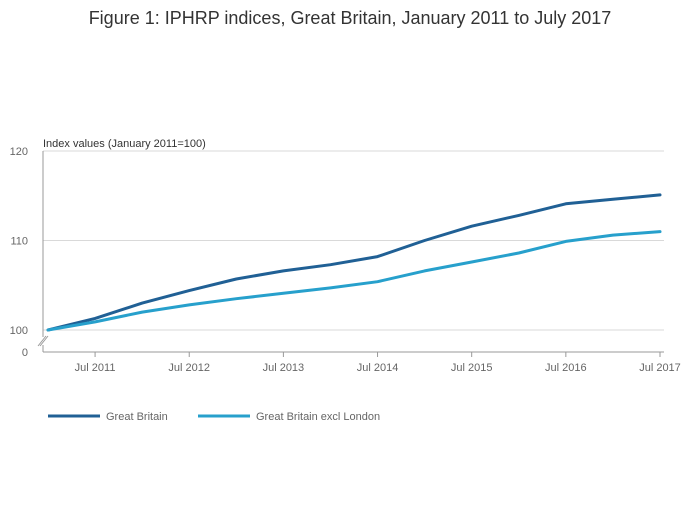  Describe the element at coordinates (19, 242) in the screenshot. I see `y-tick-label: 110` at that location.